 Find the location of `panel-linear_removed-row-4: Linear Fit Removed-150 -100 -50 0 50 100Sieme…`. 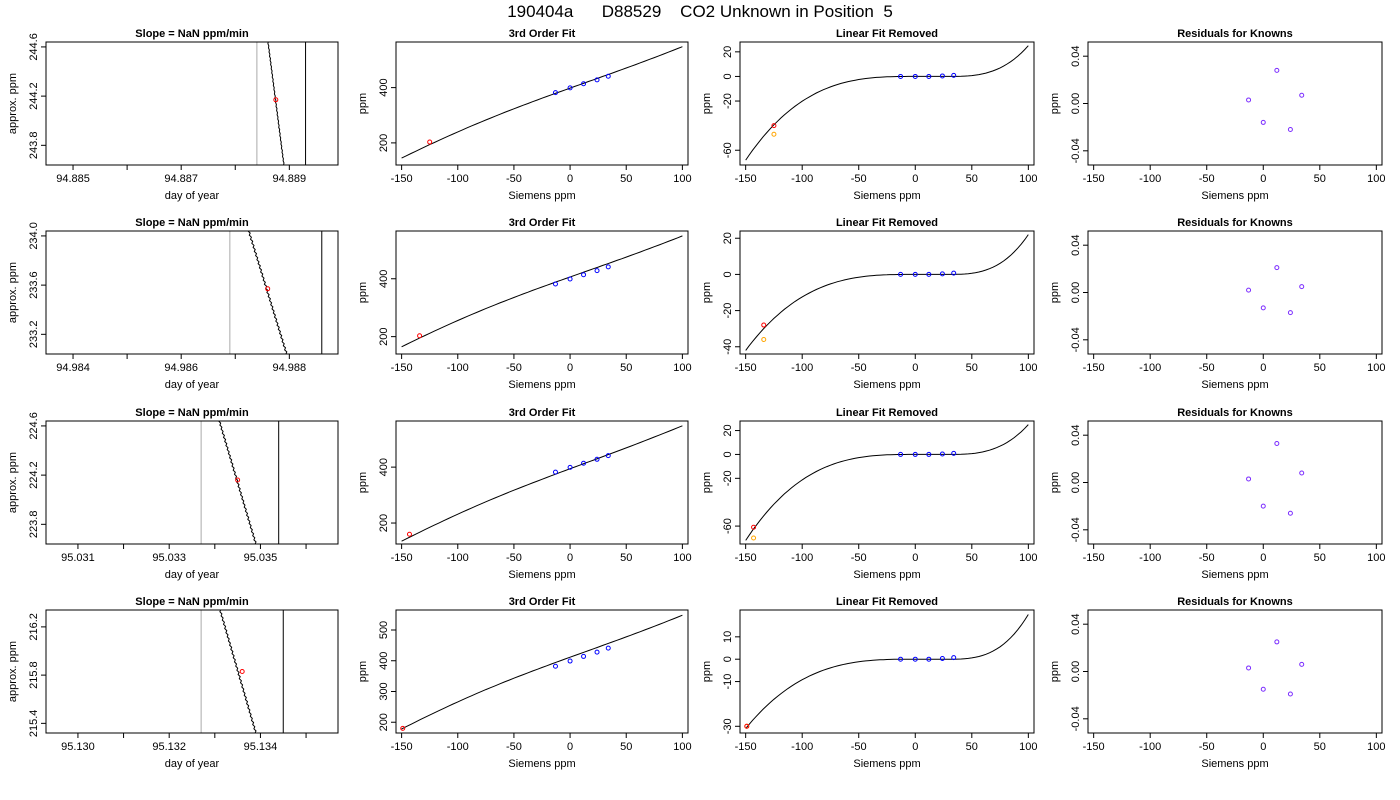

panel-linear_removed-row-4: Linear Fit Removed-150 -100 -50 0 50 100Sieme… is located at coordinates (869, 683).